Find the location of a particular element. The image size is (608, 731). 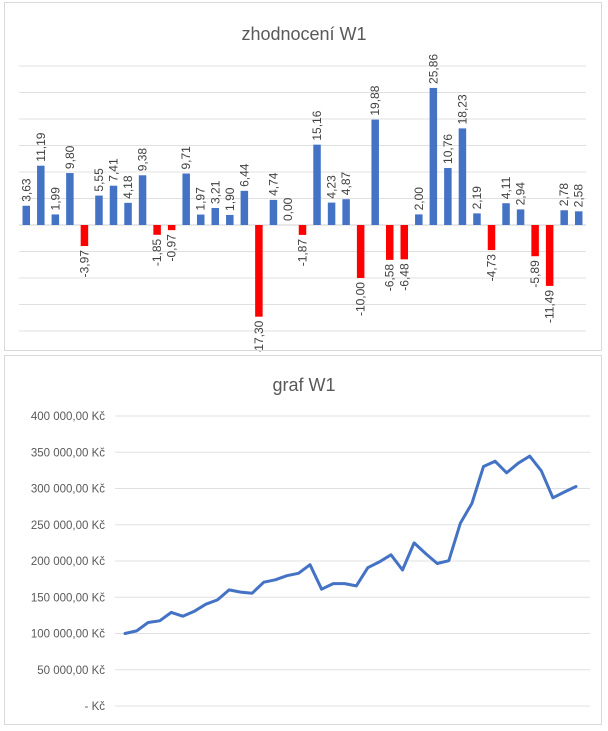

bar-data-label: 2,00 is located at coordinates (419, 199).